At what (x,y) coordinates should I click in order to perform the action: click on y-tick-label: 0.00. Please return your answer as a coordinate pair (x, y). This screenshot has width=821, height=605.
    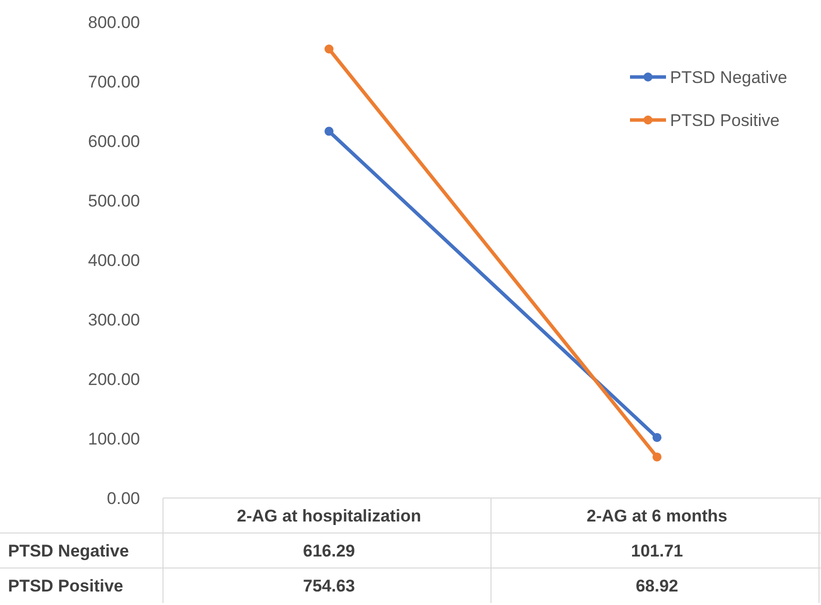
    Looking at the image, I should click on (123, 498).